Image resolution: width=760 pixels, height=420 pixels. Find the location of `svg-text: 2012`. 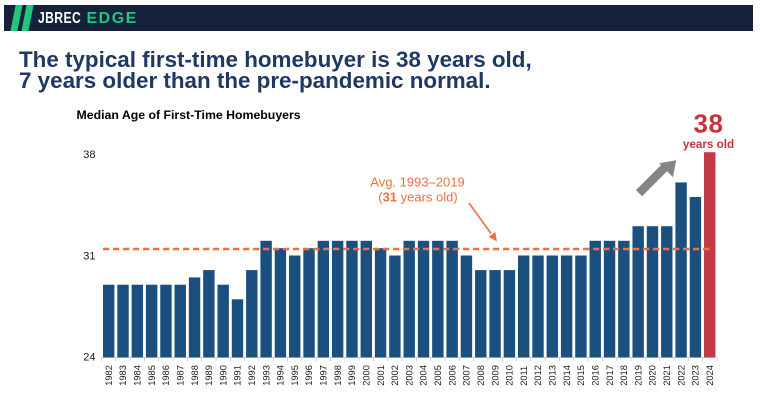

svg-text: 2012 is located at coordinates (538, 375).